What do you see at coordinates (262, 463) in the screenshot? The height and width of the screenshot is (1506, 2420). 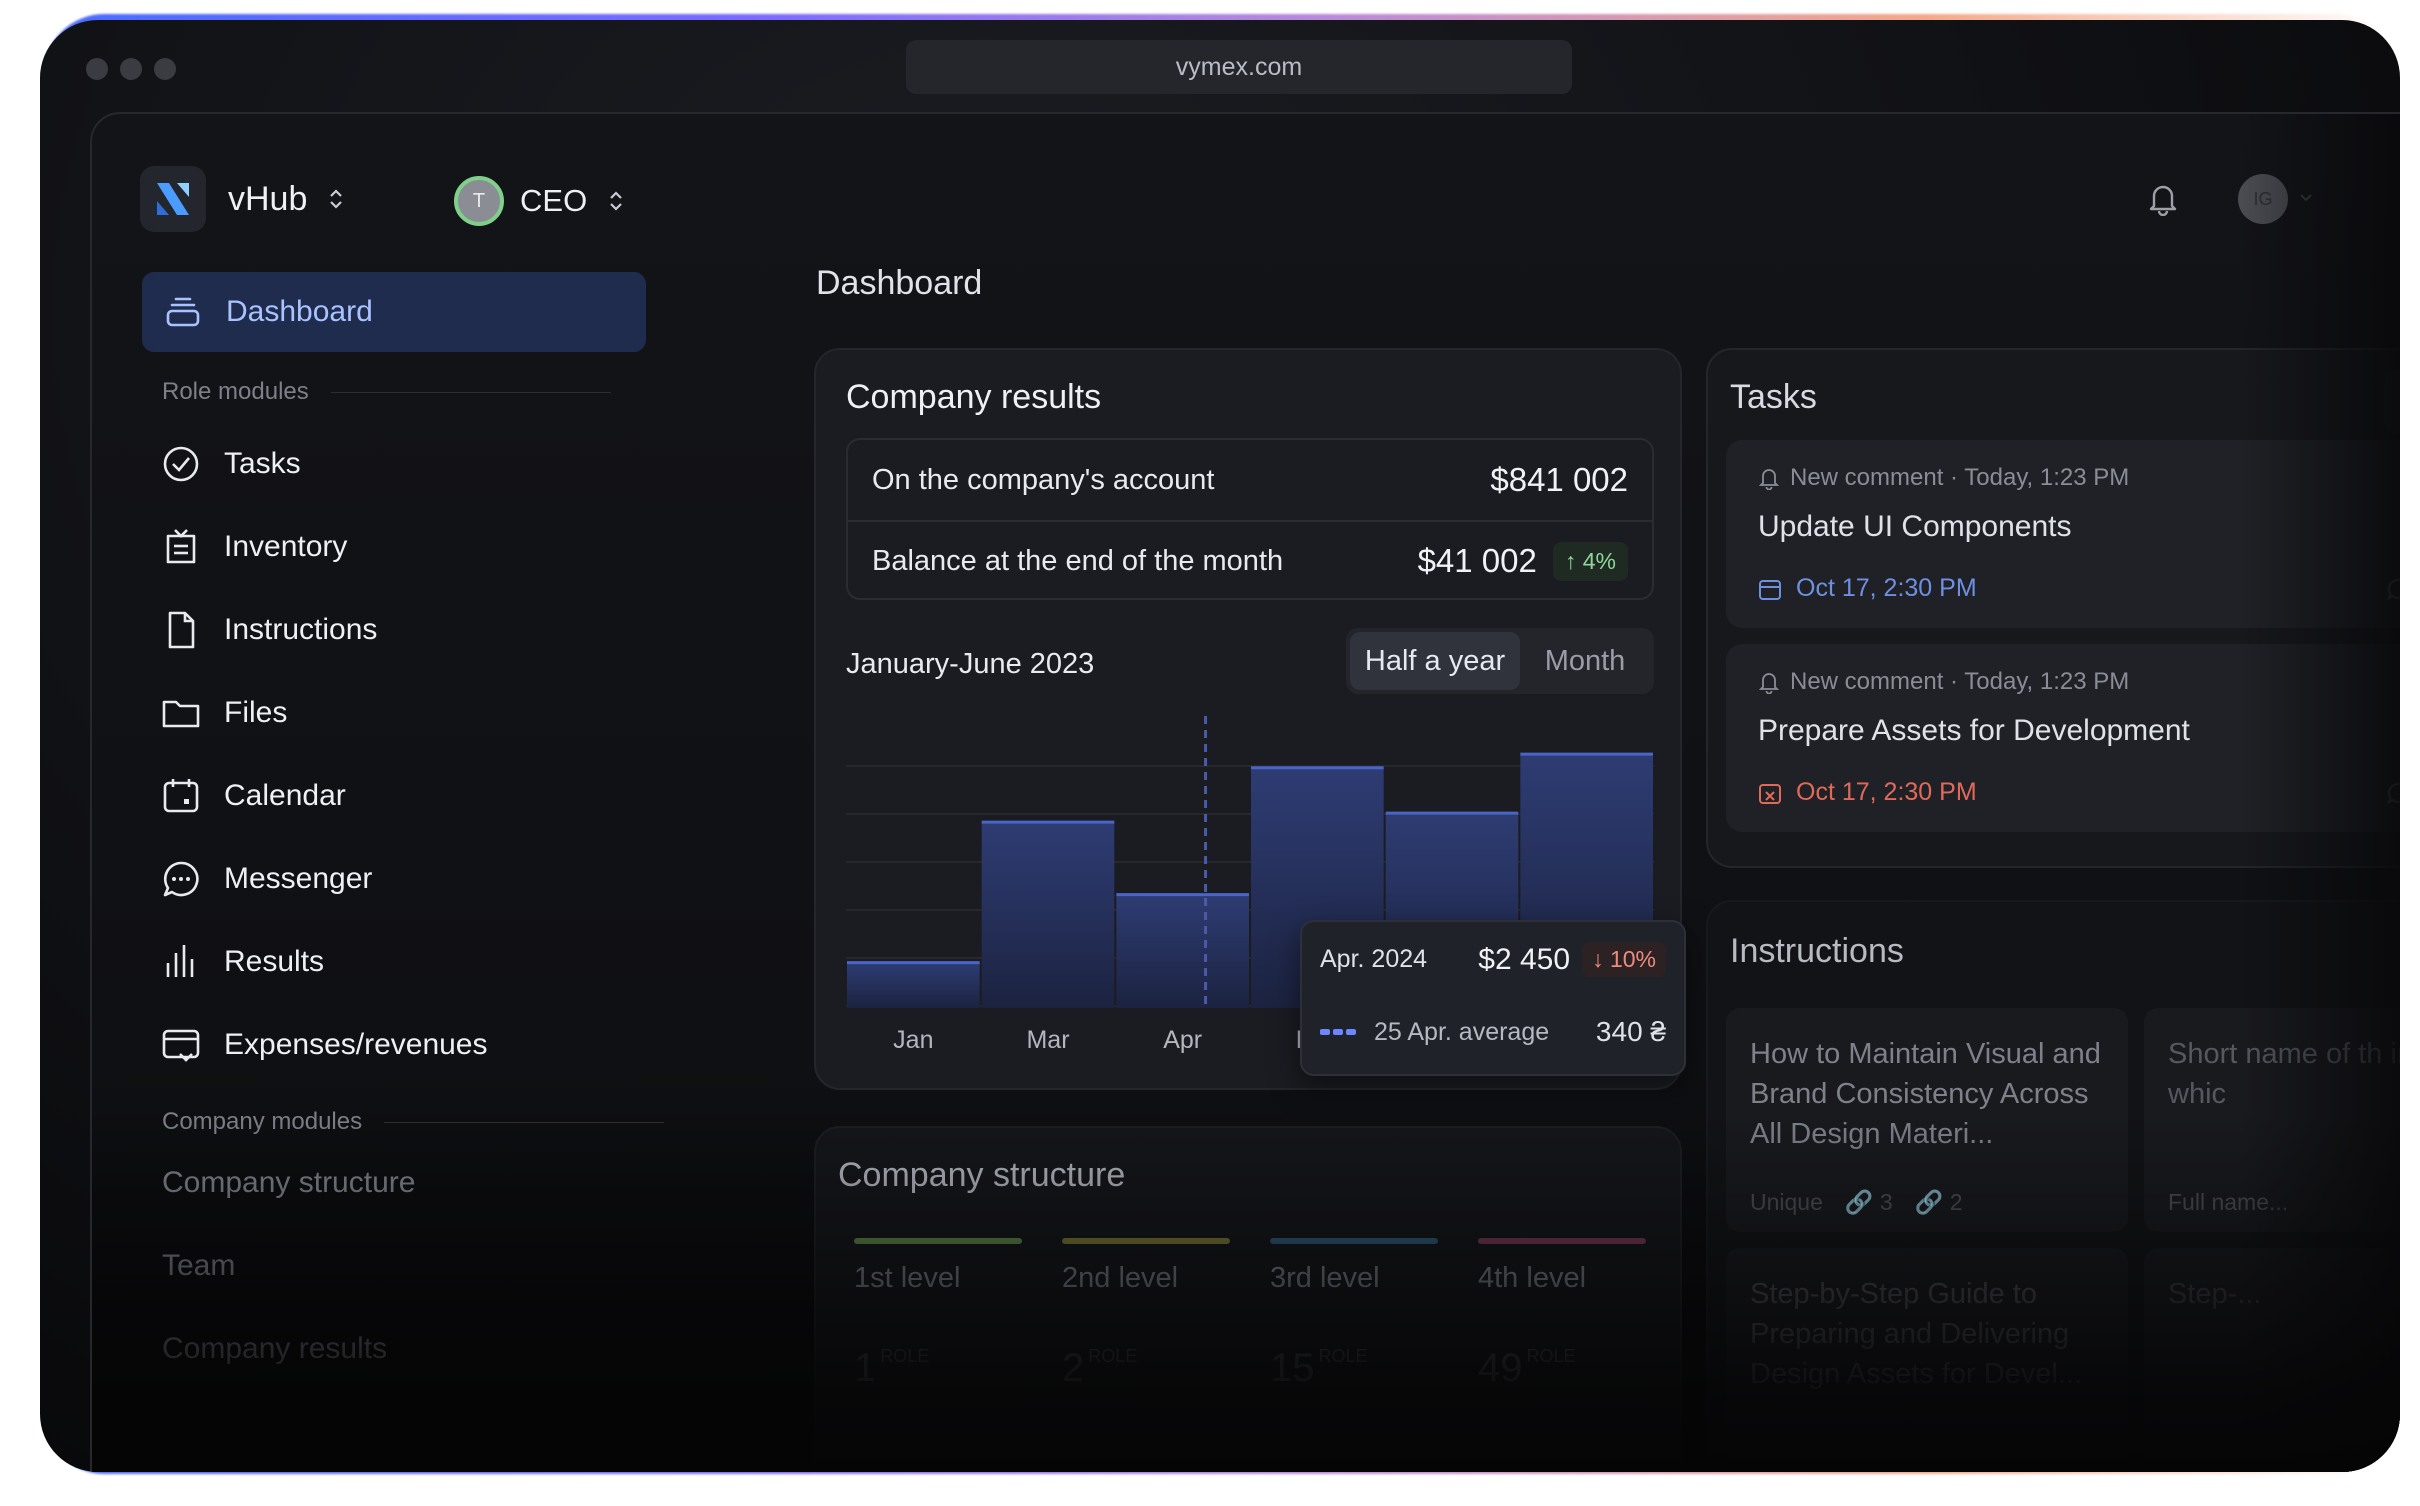 I see `sidebar-item-label: Tasks` at bounding box center [262, 463].